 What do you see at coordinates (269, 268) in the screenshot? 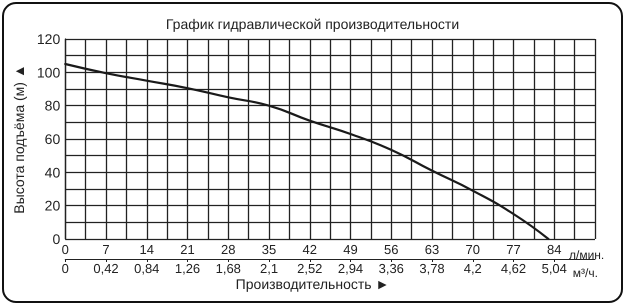
I see `x2-tick-label: 2,1` at bounding box center [269, 268].